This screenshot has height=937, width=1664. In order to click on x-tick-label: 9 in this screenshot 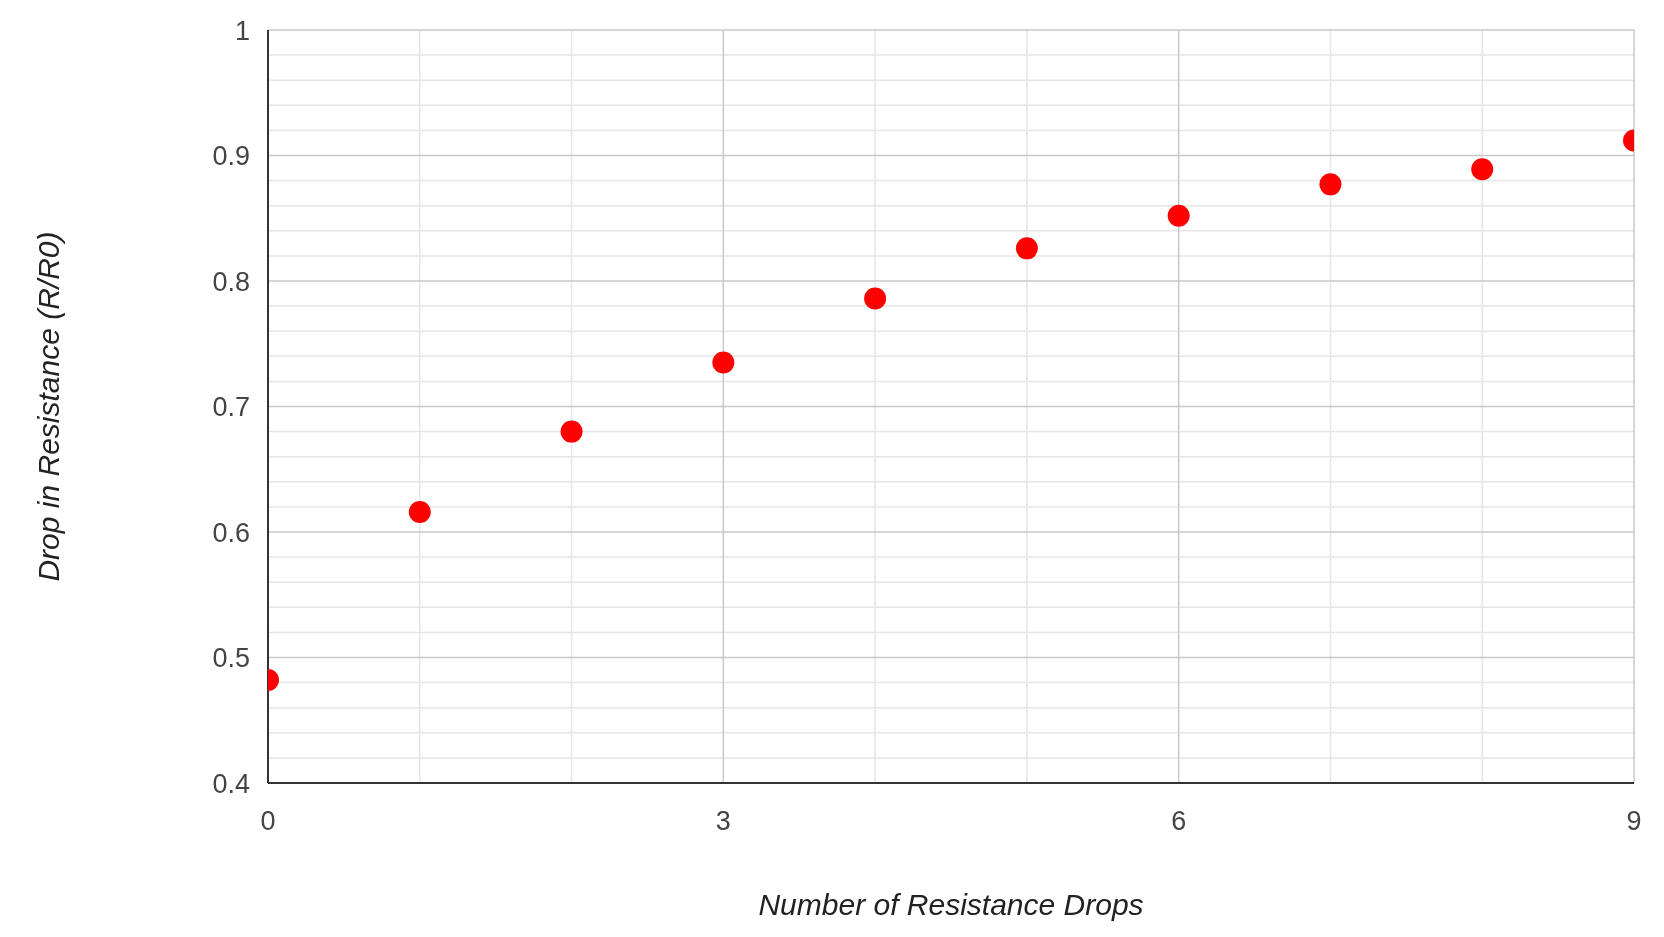, I will do `click(1634, 821)`.